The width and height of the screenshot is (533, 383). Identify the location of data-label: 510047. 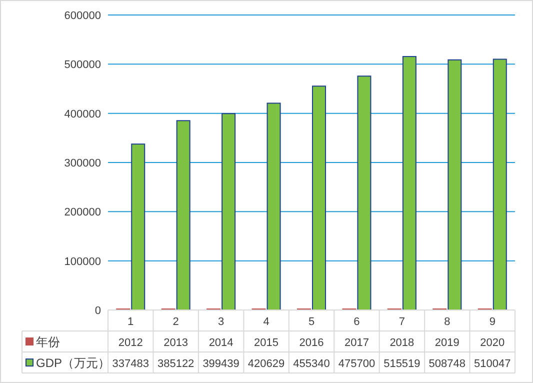
(492, 364).